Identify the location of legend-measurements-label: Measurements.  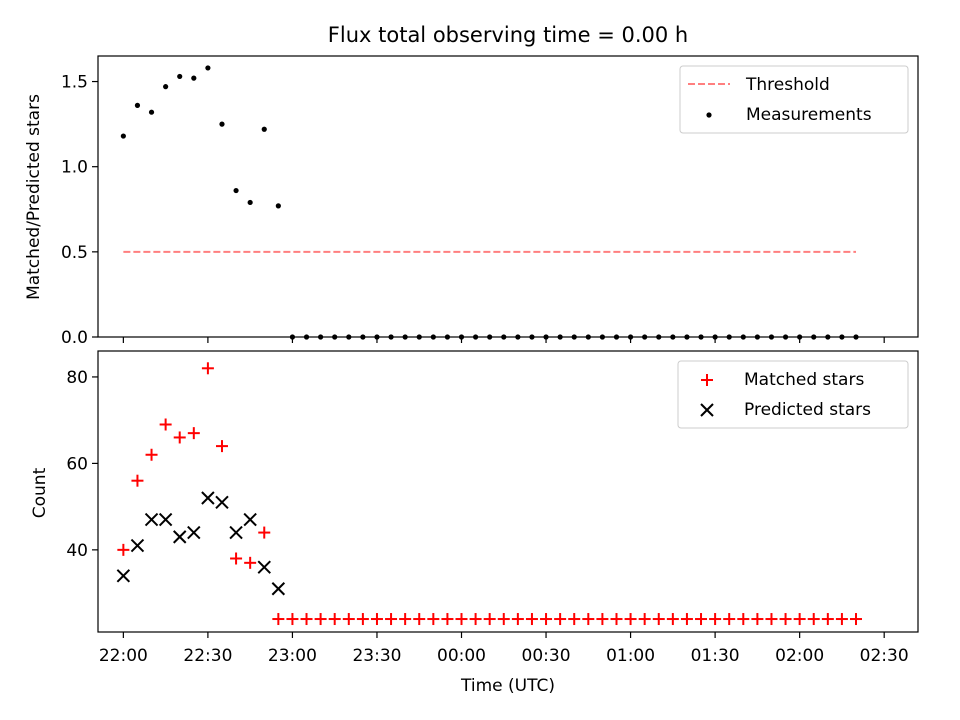
(809, 115).